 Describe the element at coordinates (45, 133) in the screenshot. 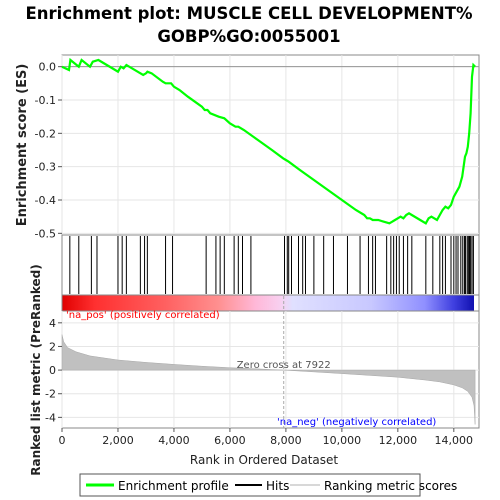

I see `es-tick-label: -0.2` at that location.